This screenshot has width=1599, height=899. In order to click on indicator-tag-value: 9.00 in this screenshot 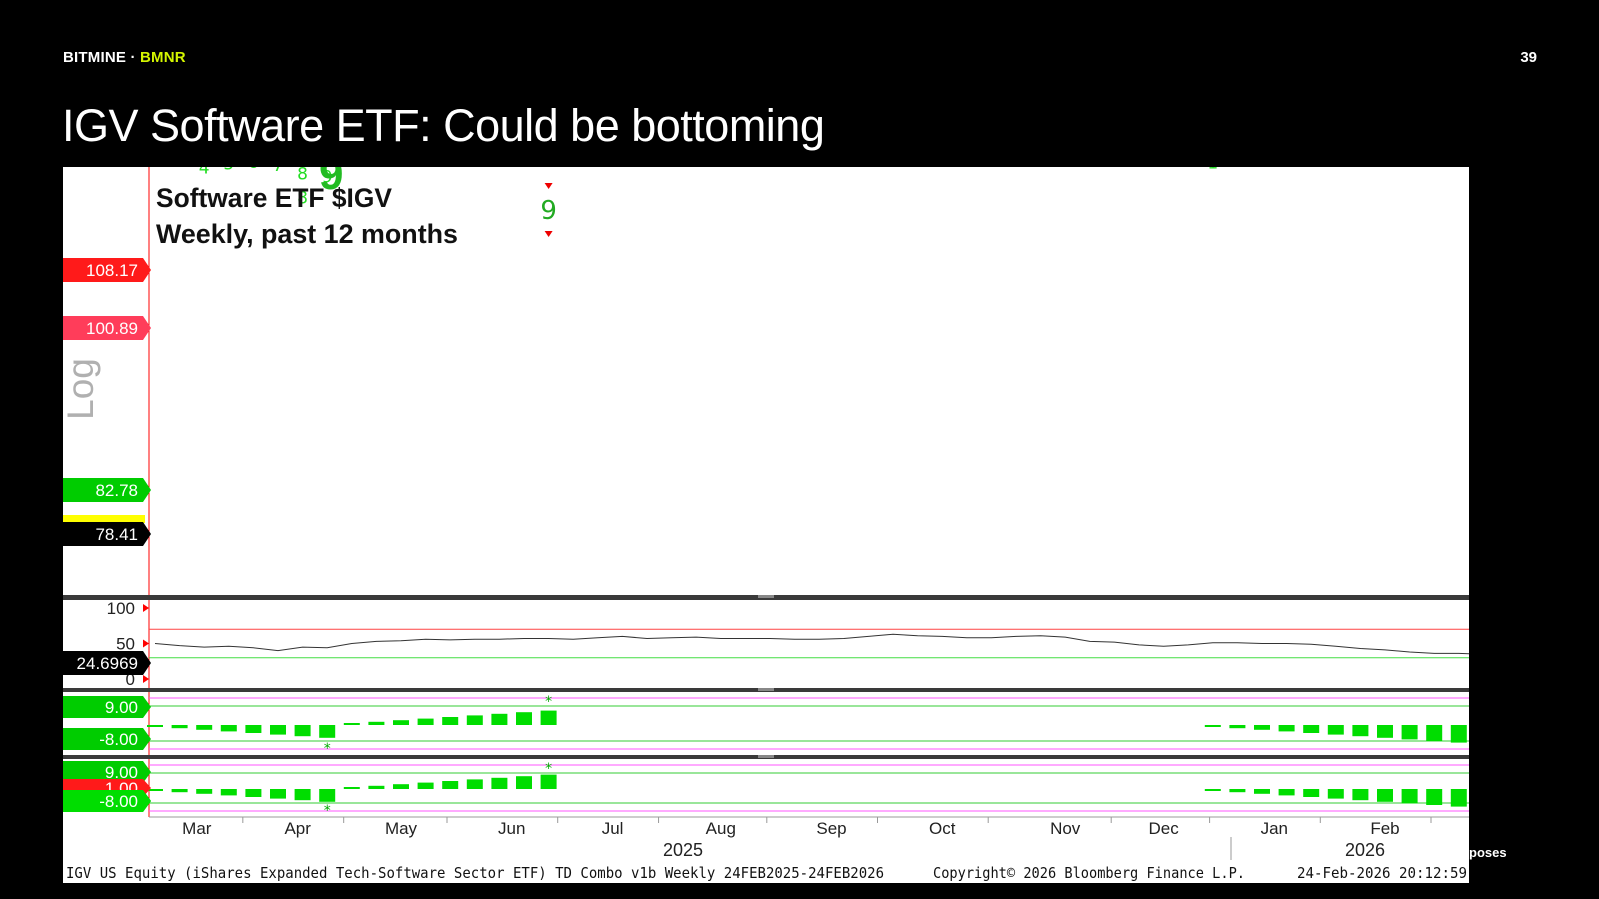, I will do `click(121, 707)`.